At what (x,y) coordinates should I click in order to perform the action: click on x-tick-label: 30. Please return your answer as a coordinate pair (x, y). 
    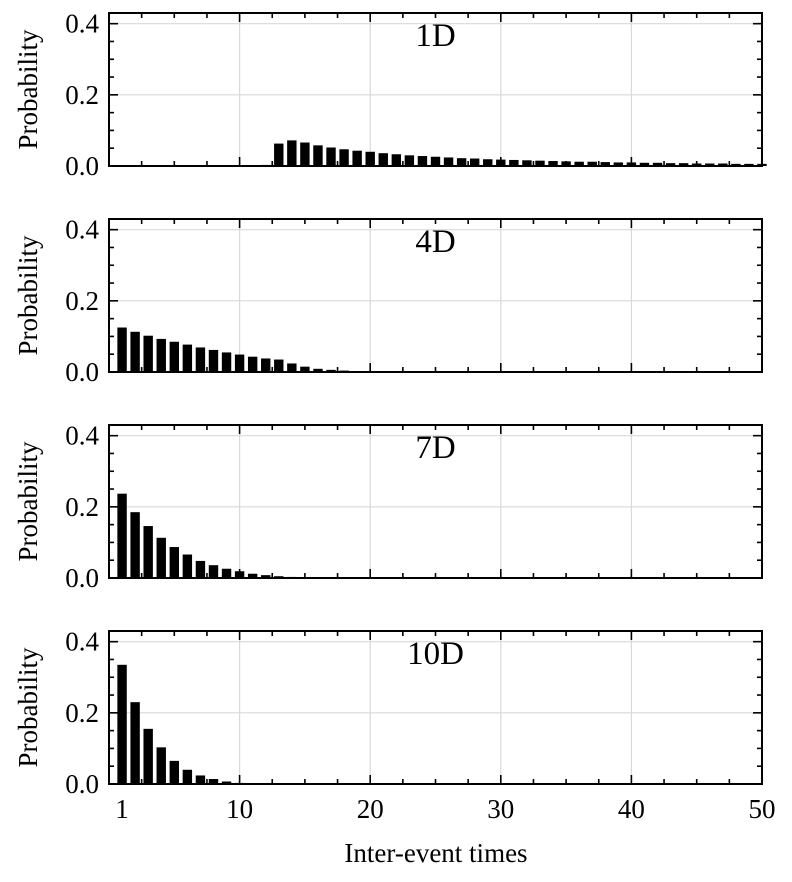
    Looking at the image, I should click on (500, 809).